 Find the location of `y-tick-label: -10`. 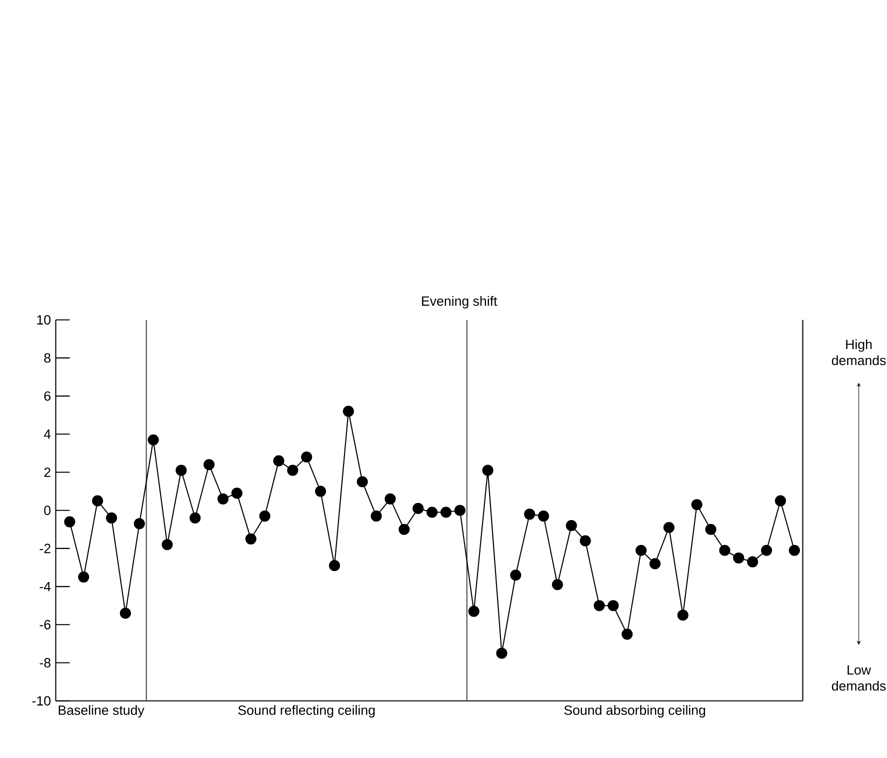

y-tick-label: -10 is located at coordinates (41, 701).